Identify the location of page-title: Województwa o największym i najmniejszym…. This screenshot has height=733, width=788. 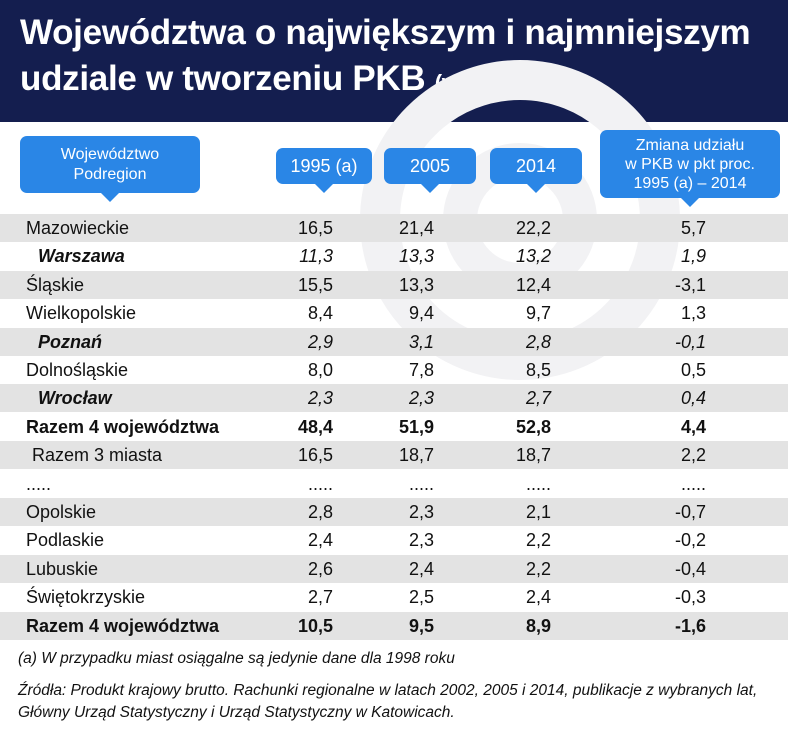
(400, 58).